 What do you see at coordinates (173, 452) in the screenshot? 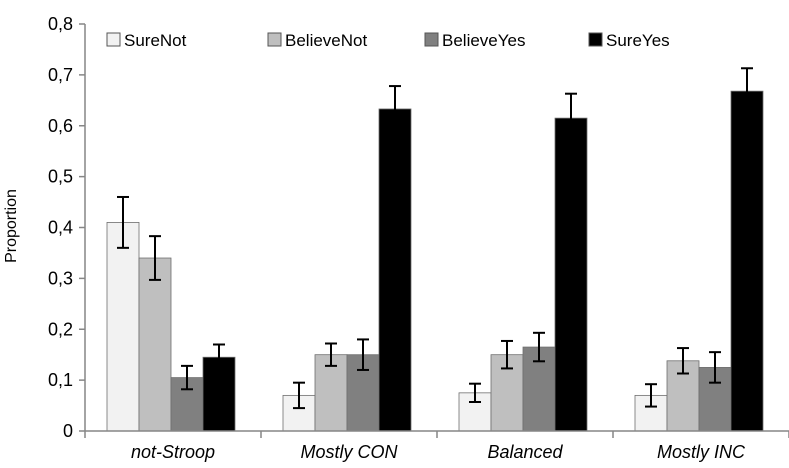
I see `x-tick-label: not-Stroop` at bounding box center [173, 452].